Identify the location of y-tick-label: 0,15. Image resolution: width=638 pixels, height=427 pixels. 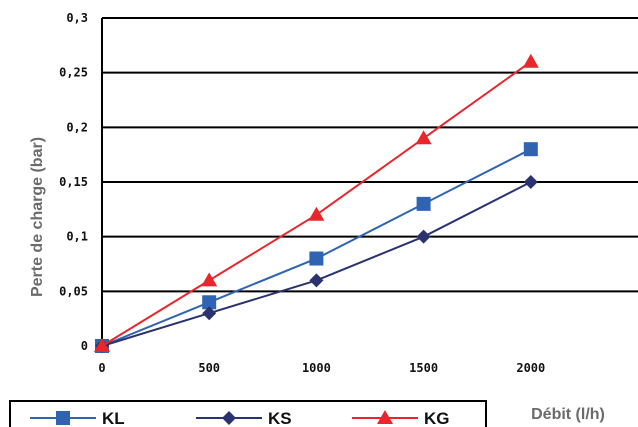
(73, 182).